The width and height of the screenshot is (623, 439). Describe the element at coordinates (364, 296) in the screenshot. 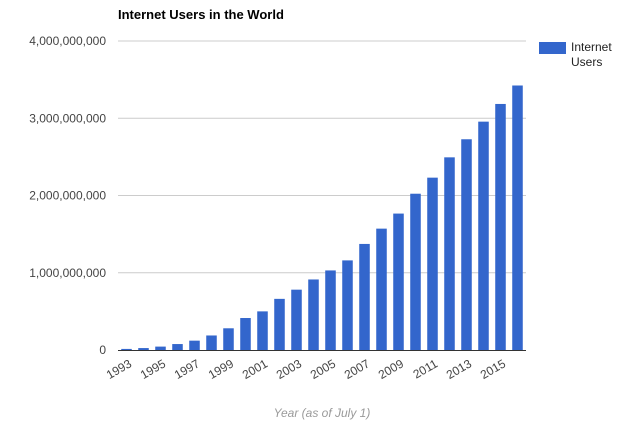

I see `bar-2007` at that location.